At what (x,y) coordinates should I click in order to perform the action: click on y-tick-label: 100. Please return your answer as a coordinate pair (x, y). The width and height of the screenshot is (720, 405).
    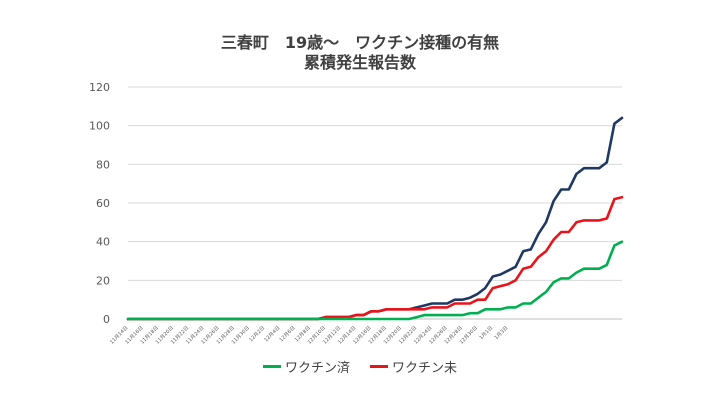
    Looking at the image, I should click on (99, 126).